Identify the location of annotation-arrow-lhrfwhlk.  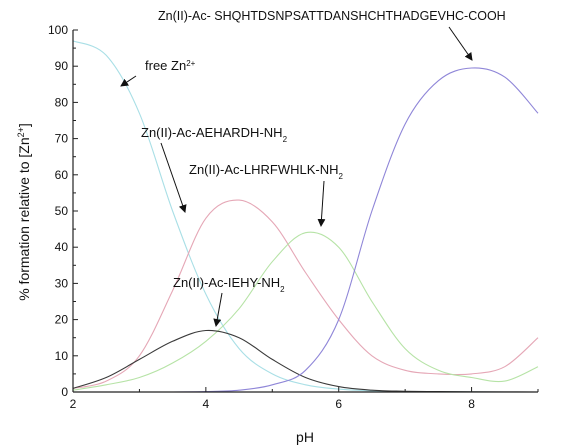
(321, 203).